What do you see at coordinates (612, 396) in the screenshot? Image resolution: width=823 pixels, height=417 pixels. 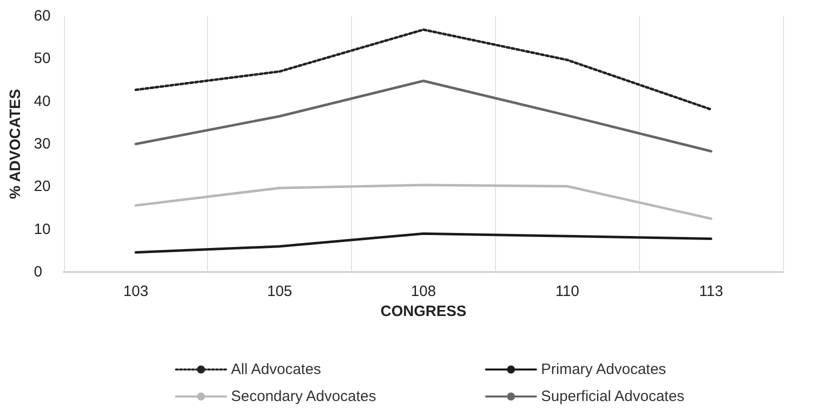 I see `legend-label: Superficial Advocates` at bounding box center [612, 396].